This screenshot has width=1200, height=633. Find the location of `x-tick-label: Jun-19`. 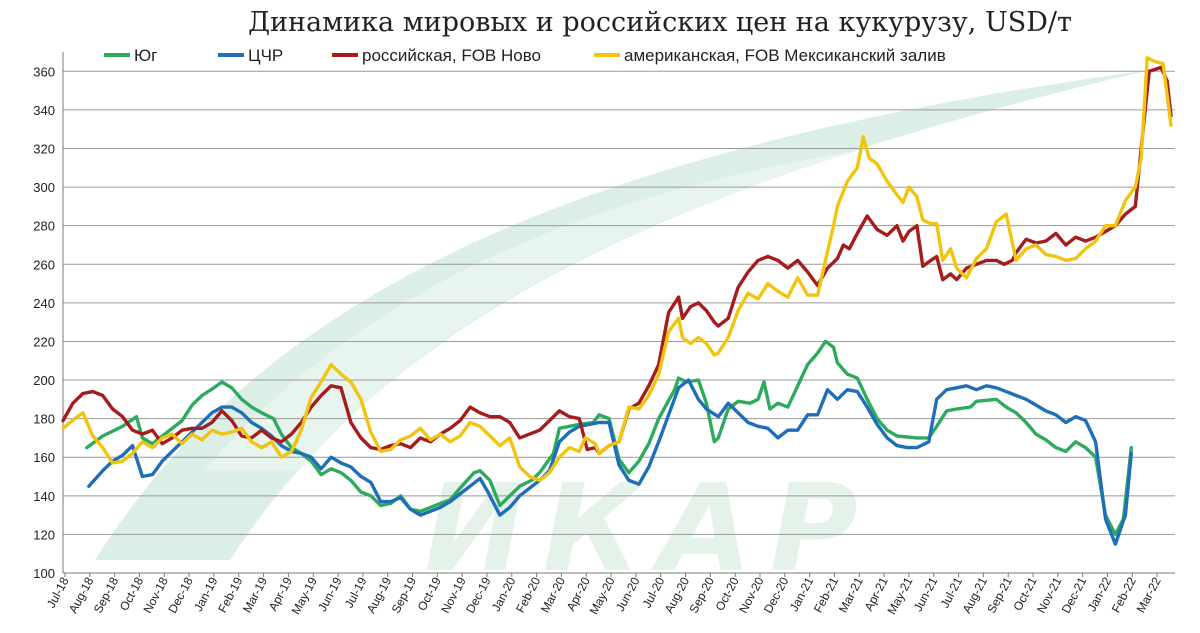

x-tick-label: Jun-19 is located at coordinates (330, 594).